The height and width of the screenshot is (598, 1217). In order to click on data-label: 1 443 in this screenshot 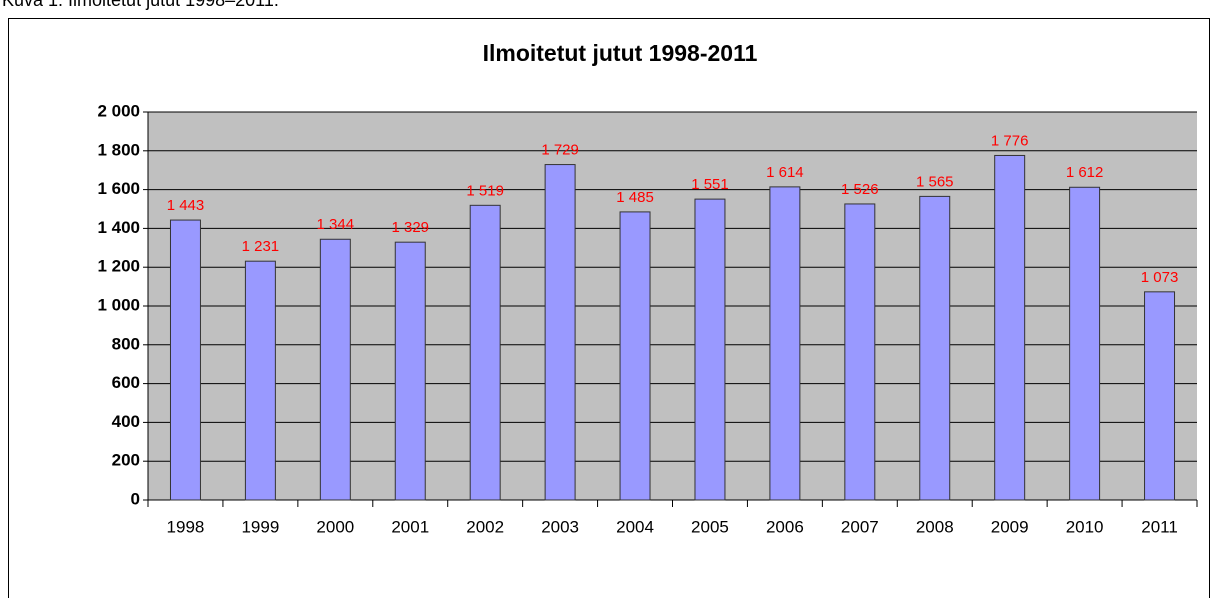, I will do `click(186, 205)`.